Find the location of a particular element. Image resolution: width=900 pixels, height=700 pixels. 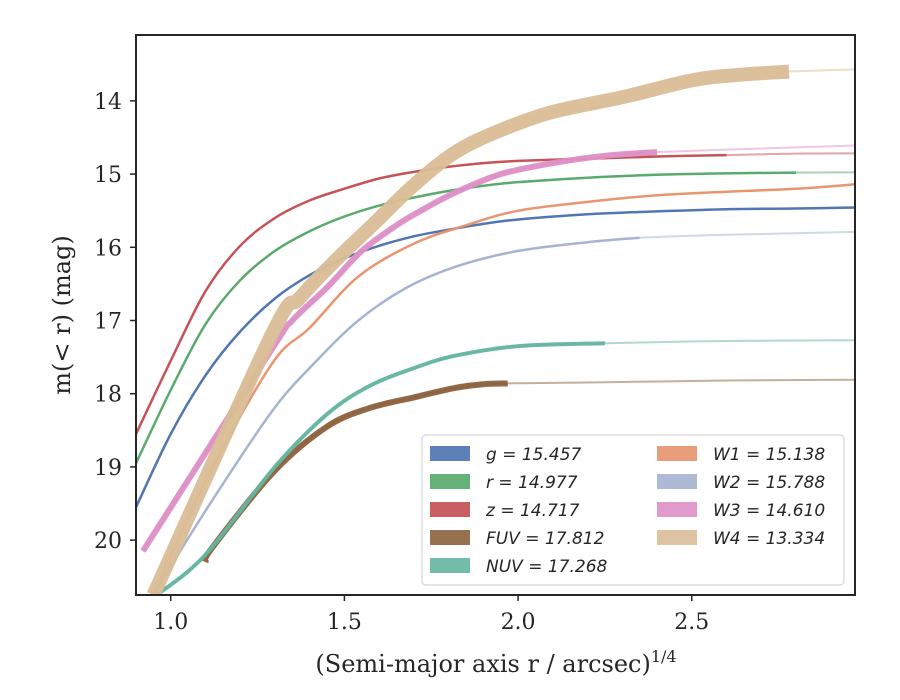

legend-box is located at coordinates (633, 510).